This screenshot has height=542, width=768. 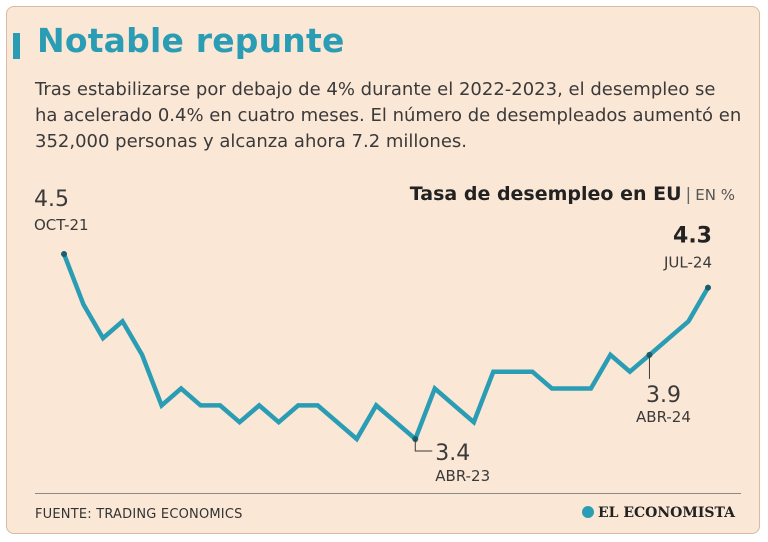 What do you see at coordinates (462, 476) in the screenshot?
I see `annotation-label-abr-23: ABR-23` at bounding box center [462, 476].